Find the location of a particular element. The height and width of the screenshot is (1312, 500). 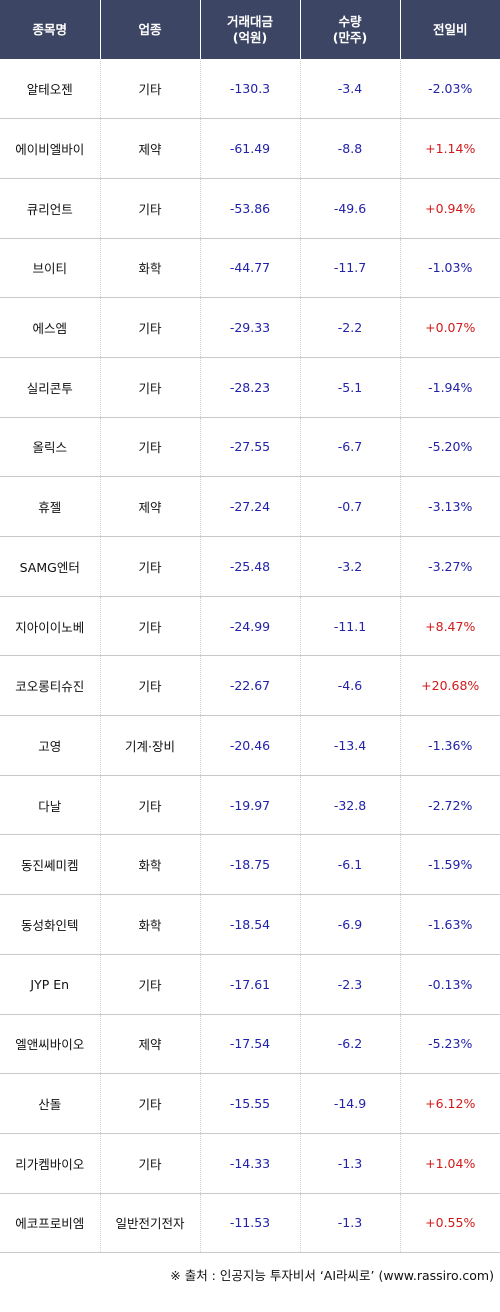

table-row: SAMG엔터 기타 -25.48 -3.2 -3.27% is located at coordinates (250, 566).